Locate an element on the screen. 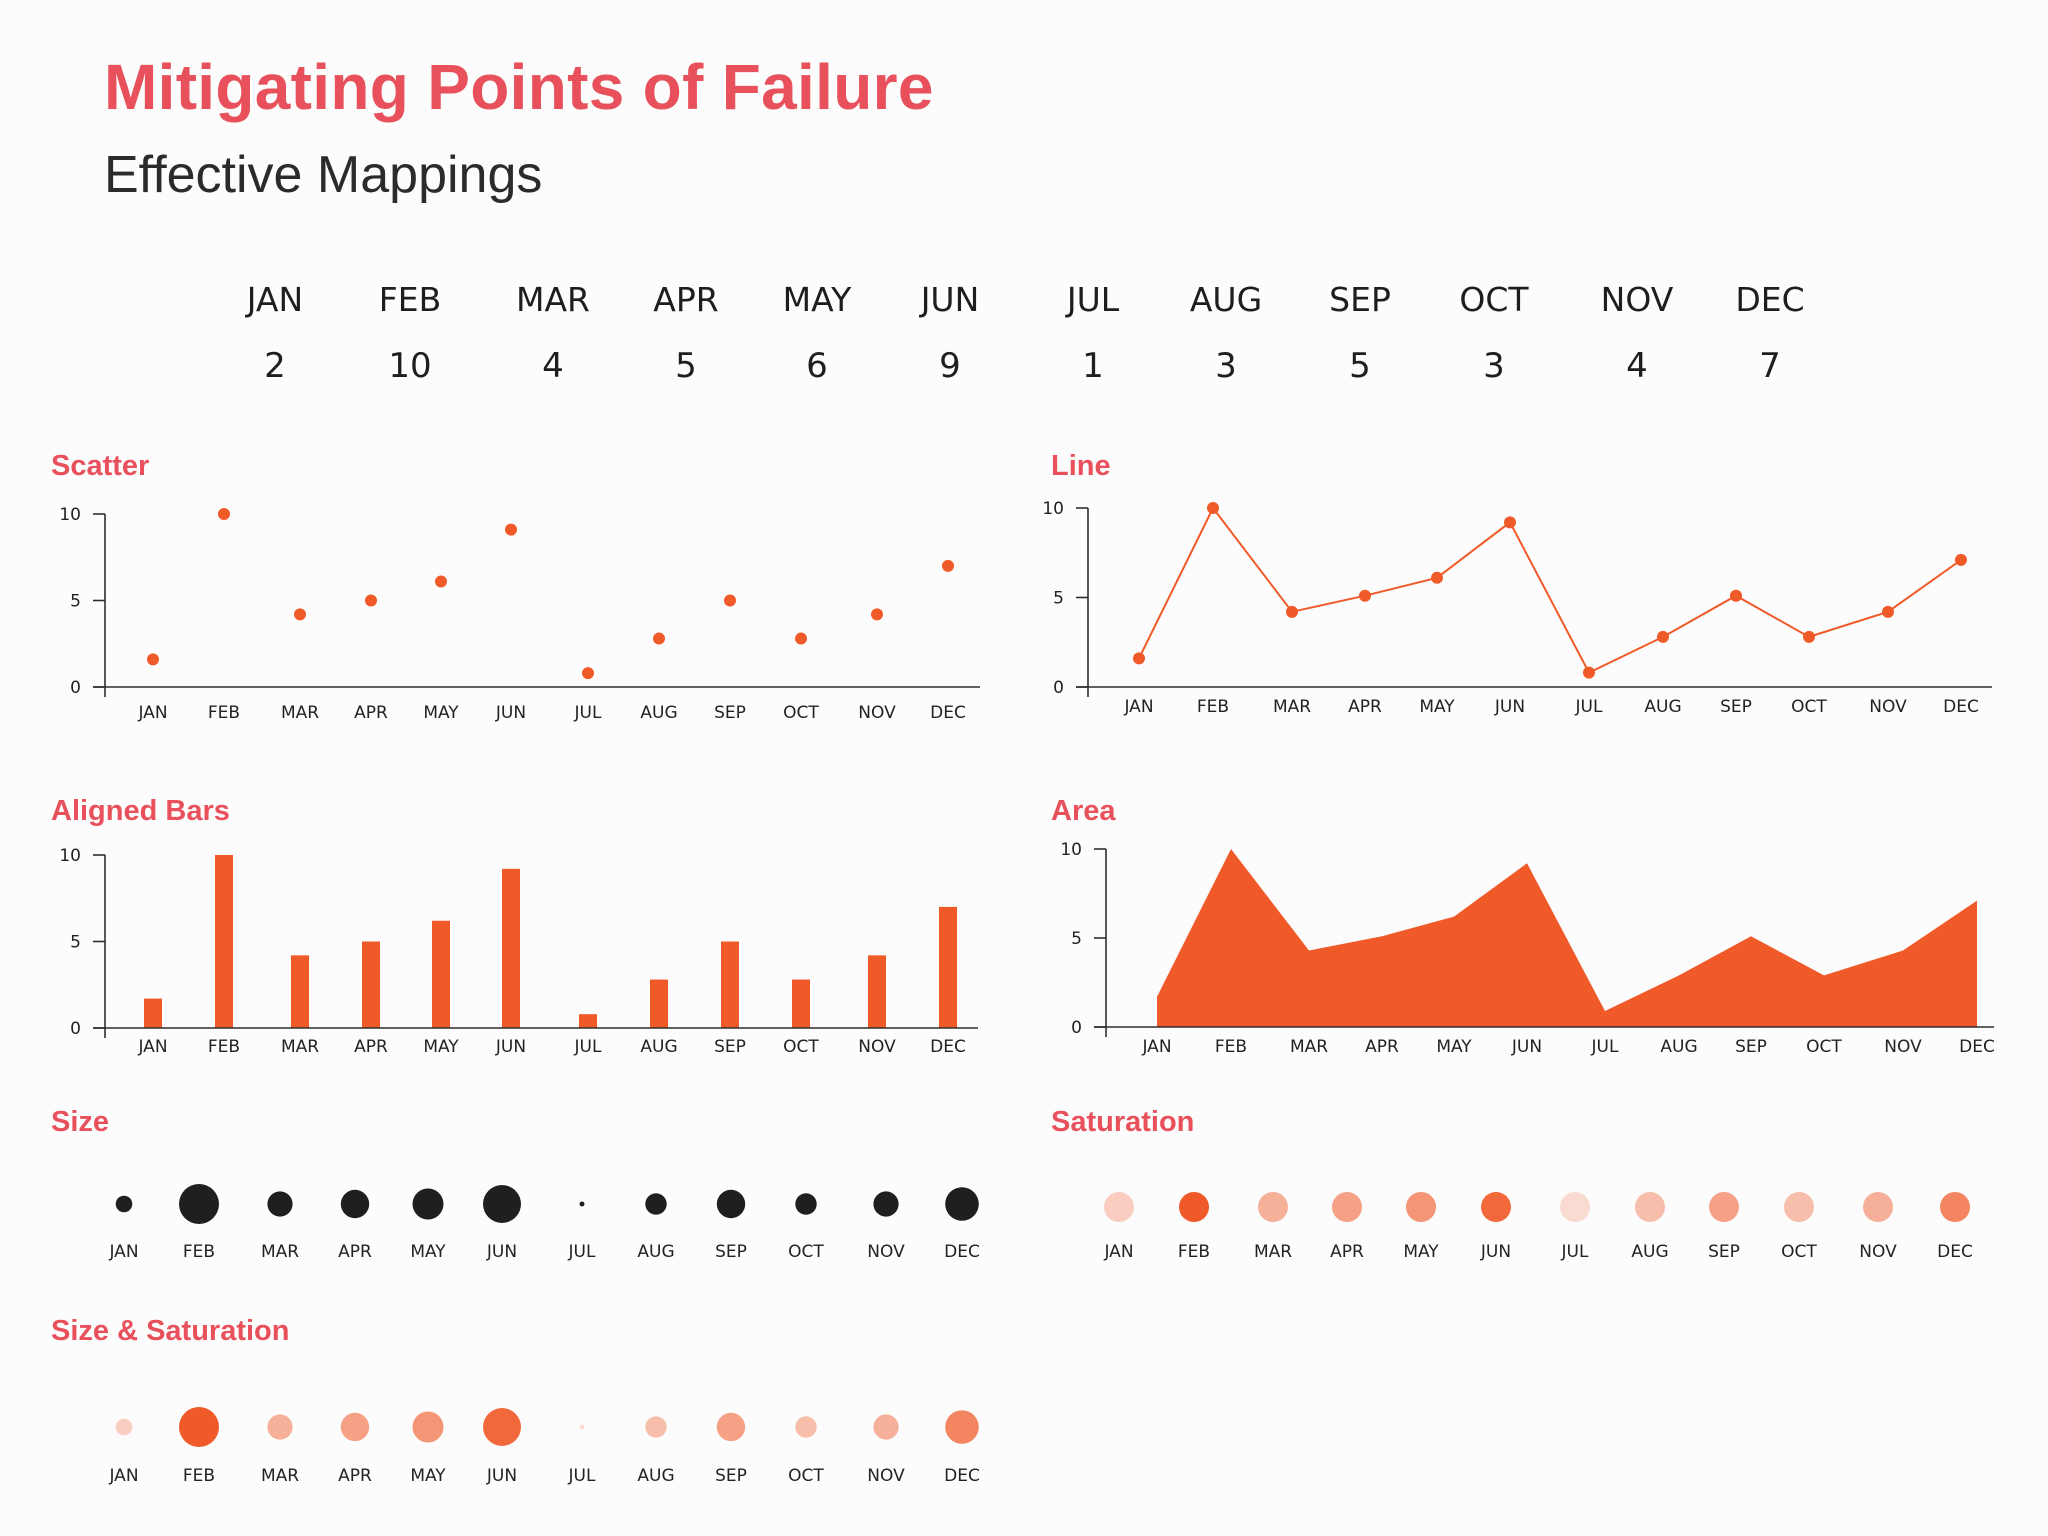 The image size is (2048, 1536). bar-chart: 0 5 10 JAN FEB MAR APR MAY JUN JUL AUG SEP OCT NOV DEC is located at coordinates (518, 951).